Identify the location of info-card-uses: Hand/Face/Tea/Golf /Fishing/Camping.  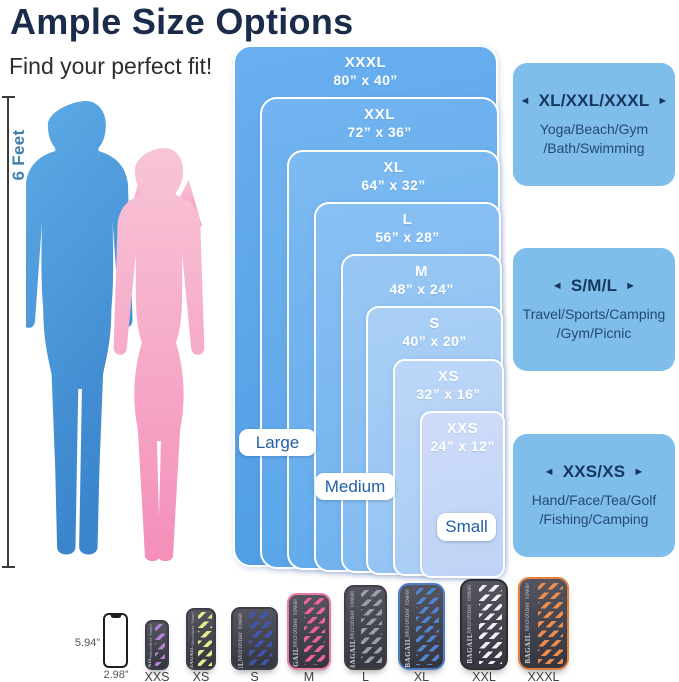
(594, 509).